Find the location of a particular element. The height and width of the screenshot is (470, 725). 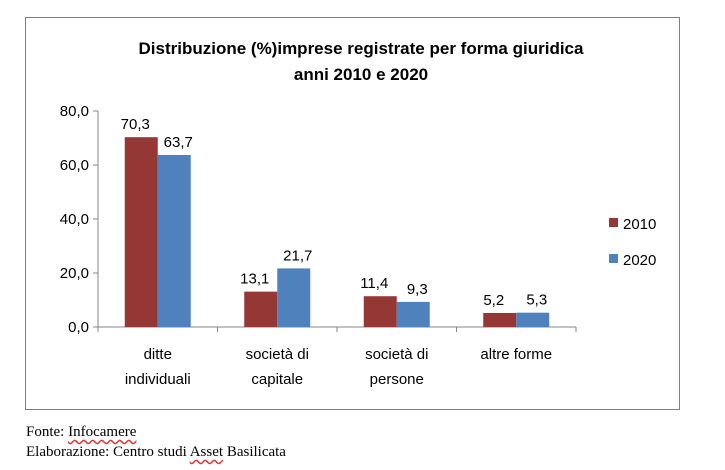

x-category-label: ditte is located at coordinates (158, 354).